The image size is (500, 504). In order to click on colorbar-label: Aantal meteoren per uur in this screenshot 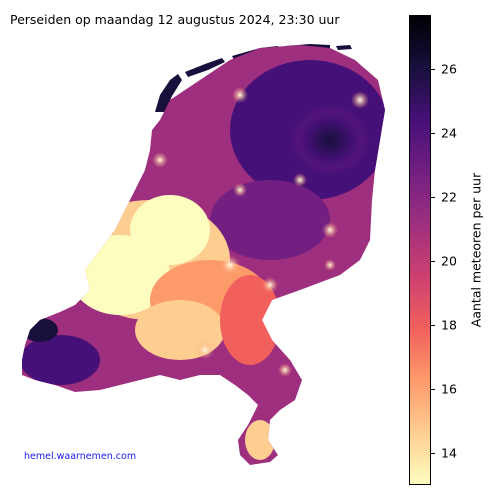, I will do `click(476, 250)`.